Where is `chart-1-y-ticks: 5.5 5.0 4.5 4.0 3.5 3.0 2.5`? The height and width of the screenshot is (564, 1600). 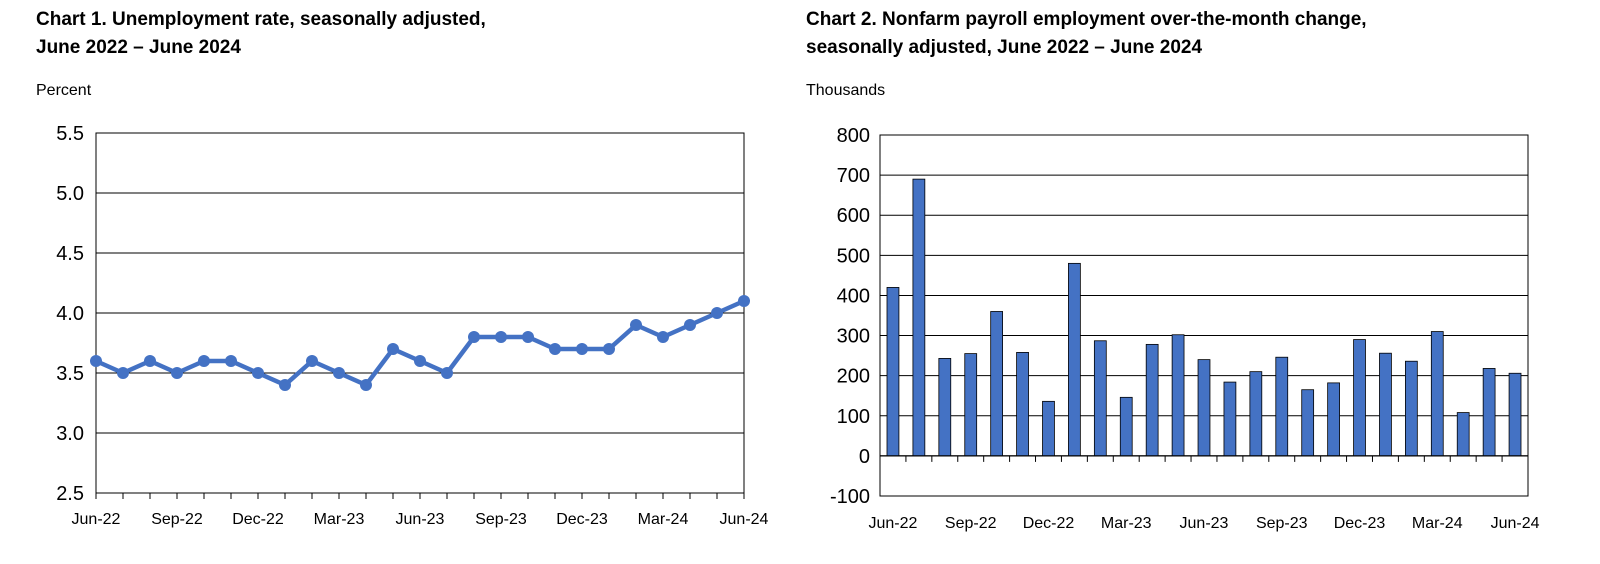
chart-1-y-ticks: 5.5 5.0 4.5 4.0 3.5 3.0 2.5 is located at coordinates (70, 314).